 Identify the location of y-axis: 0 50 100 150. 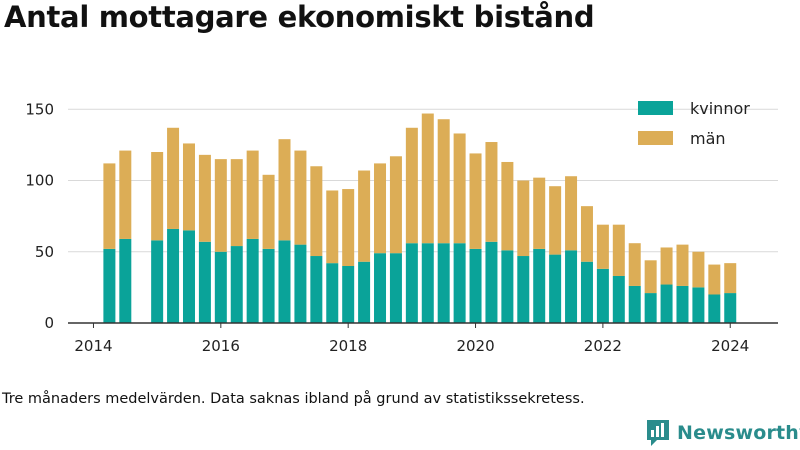
(39, 216).